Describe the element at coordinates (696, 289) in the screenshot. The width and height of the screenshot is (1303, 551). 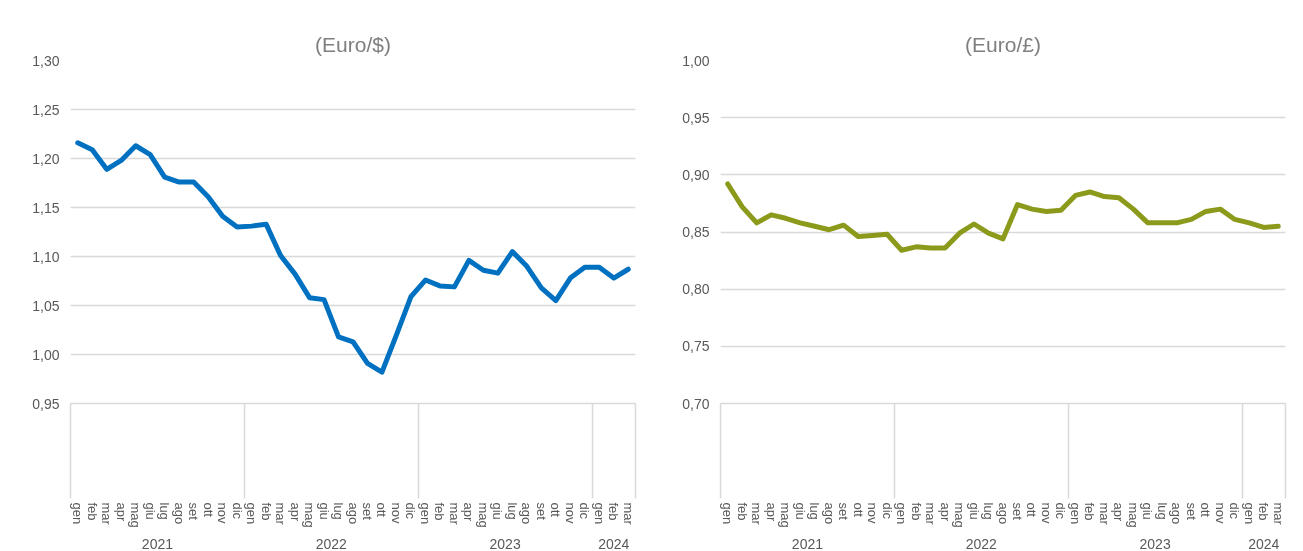
I see `y-tick-label: 0,80` at that location.